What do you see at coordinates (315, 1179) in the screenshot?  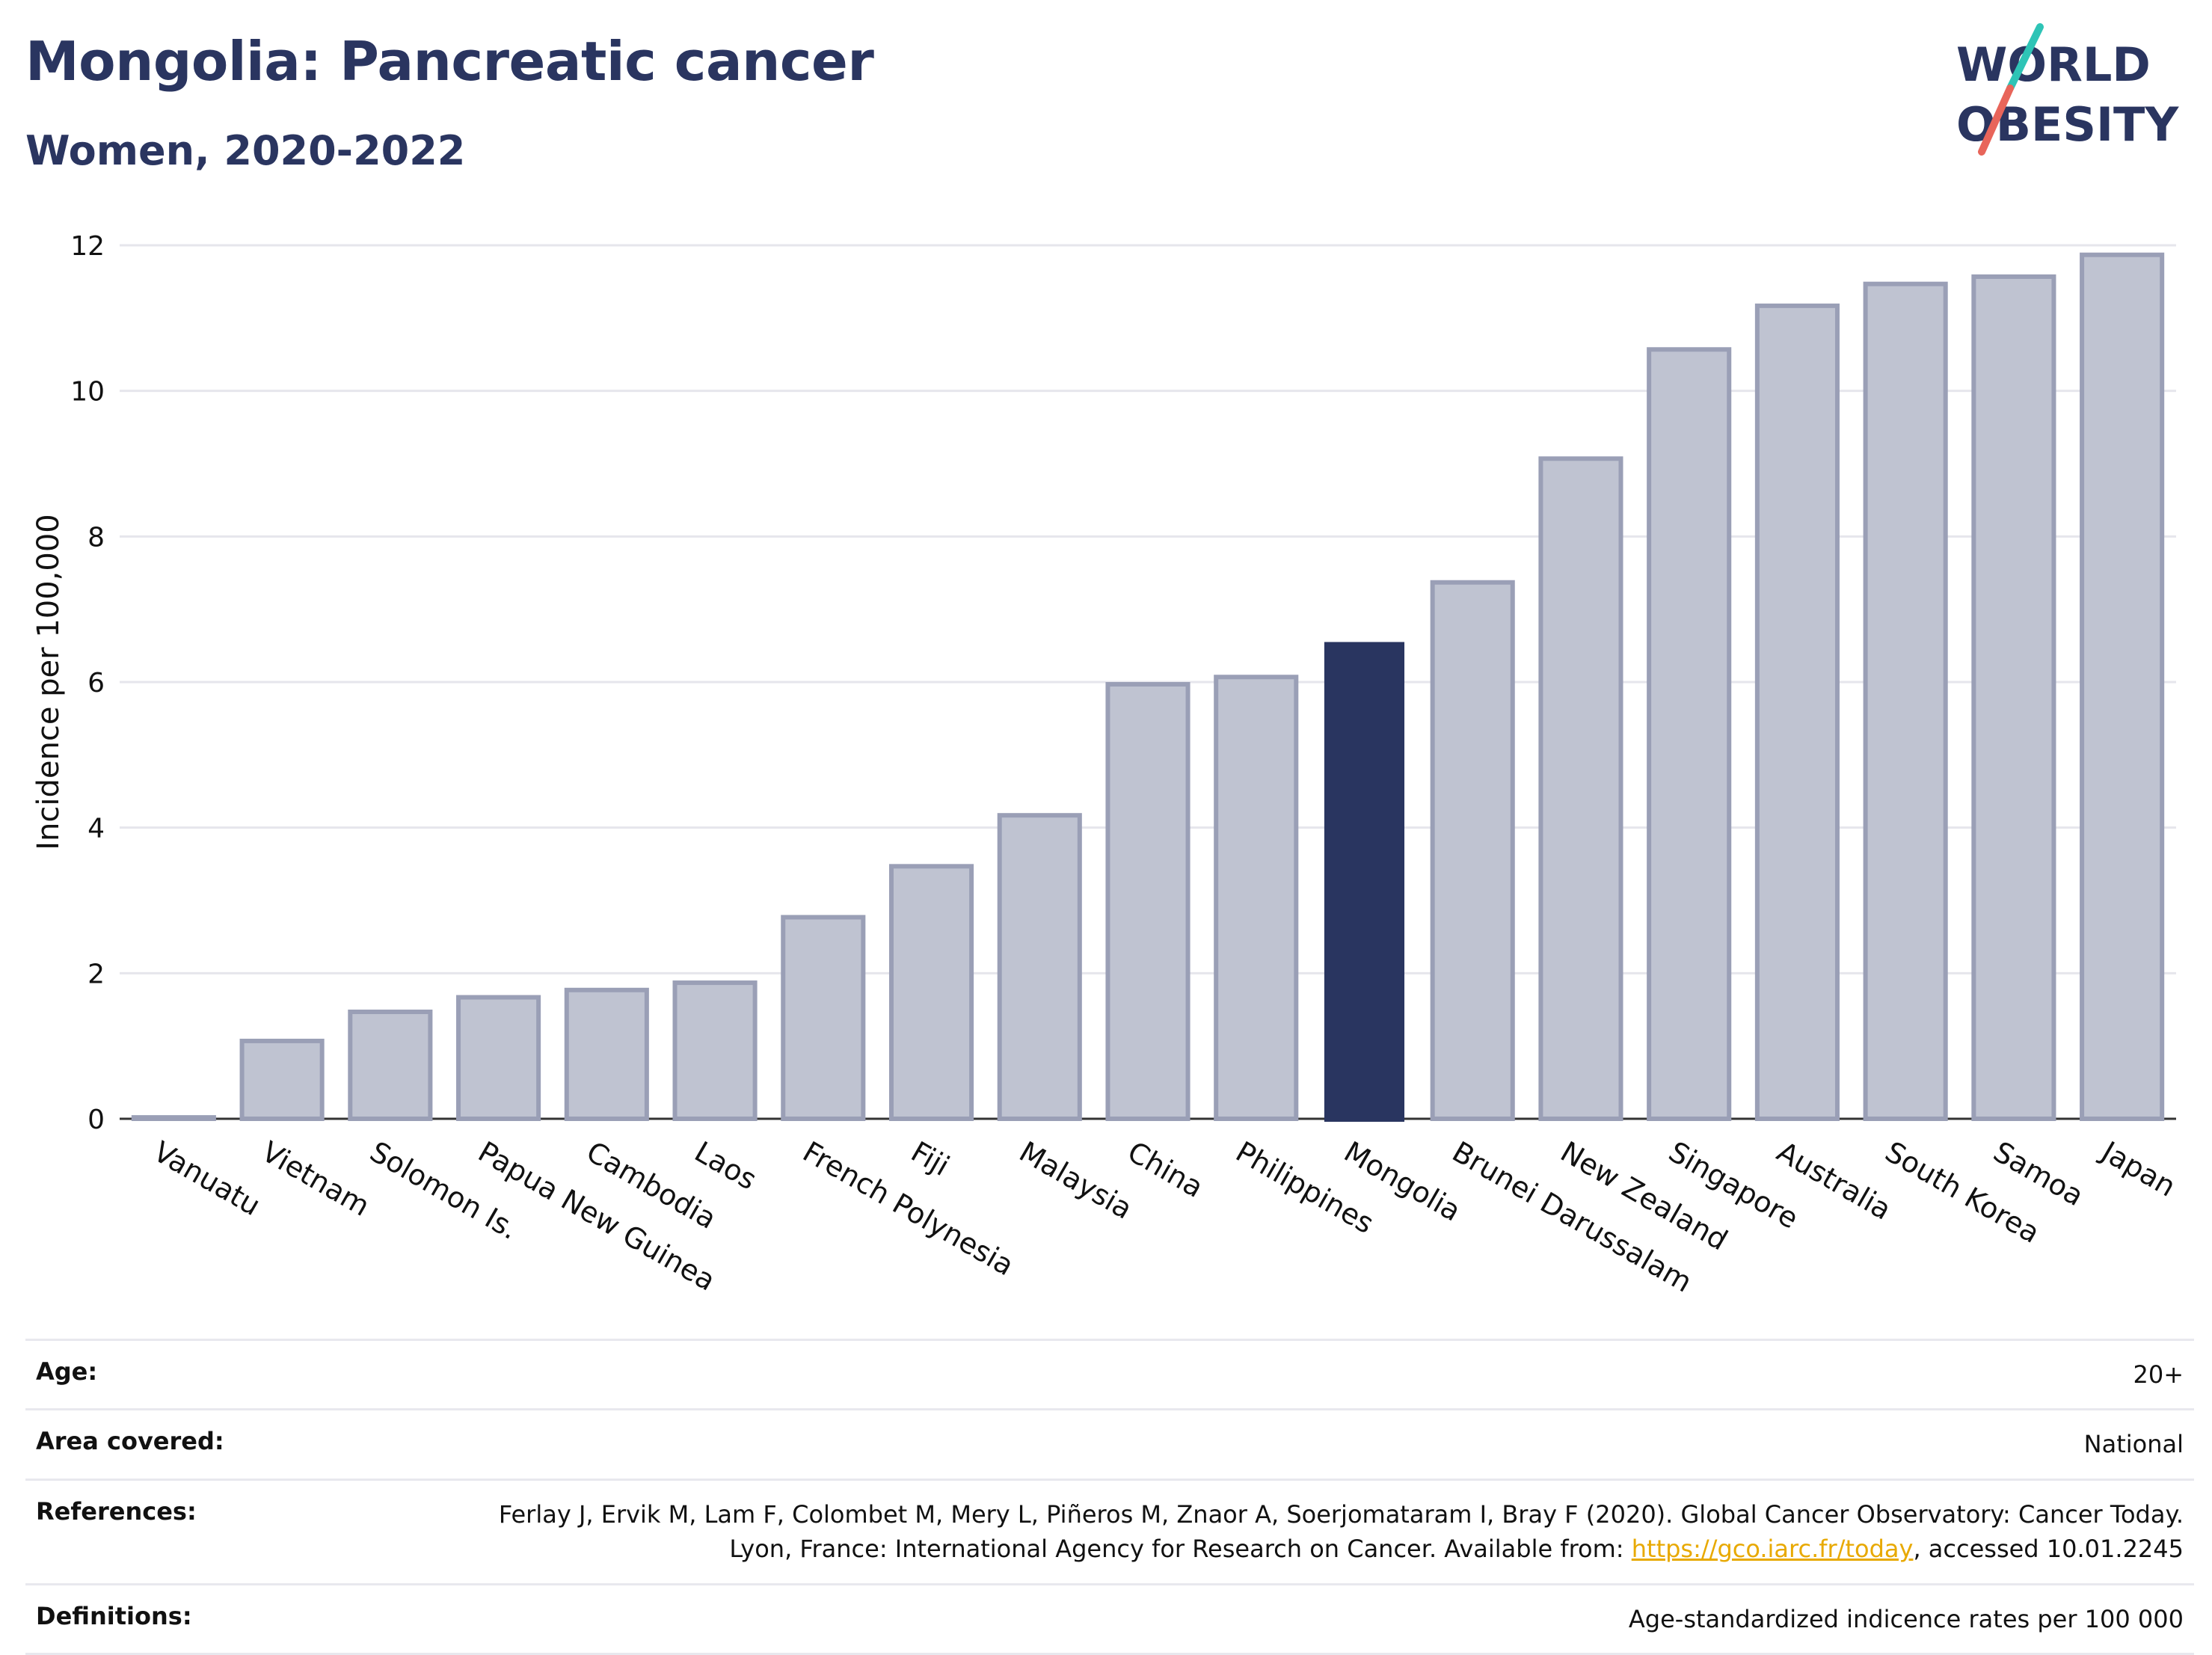 I see `x-tick-label: Vietnam` at bounding box center [315, 1179].